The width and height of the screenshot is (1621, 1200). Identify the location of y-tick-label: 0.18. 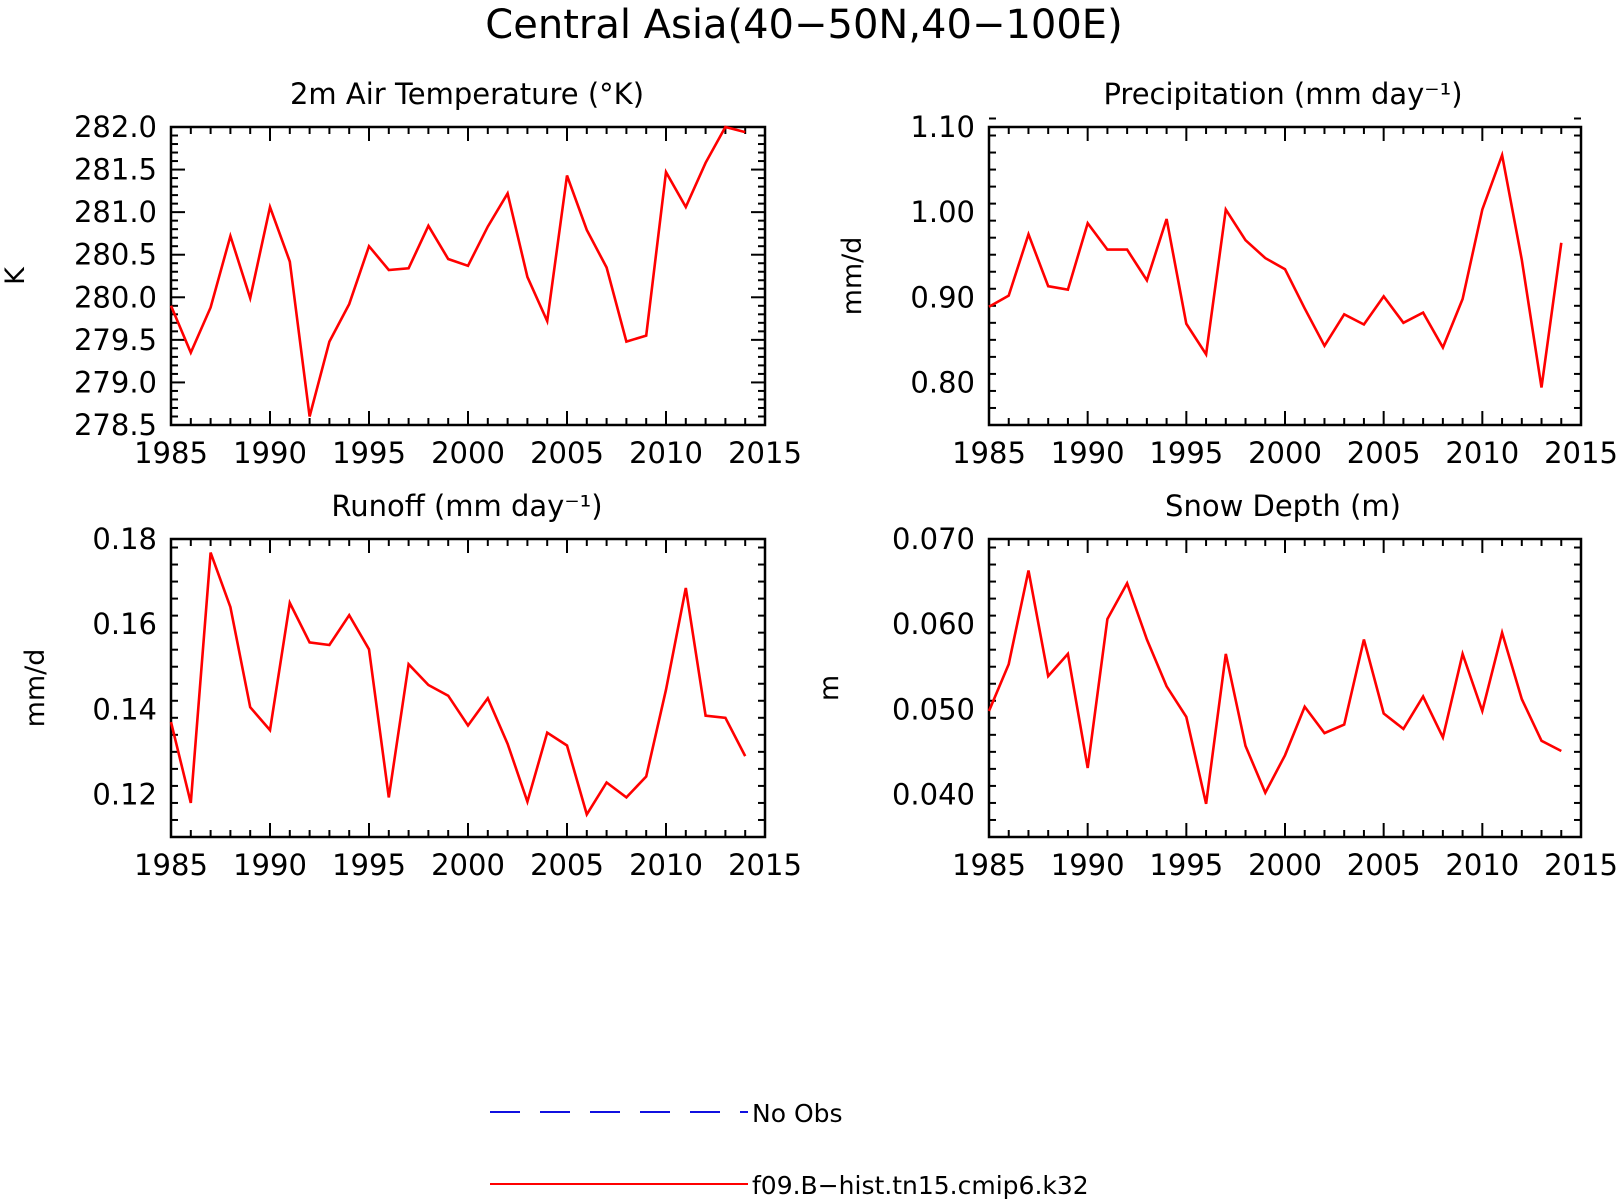
(124, 539).